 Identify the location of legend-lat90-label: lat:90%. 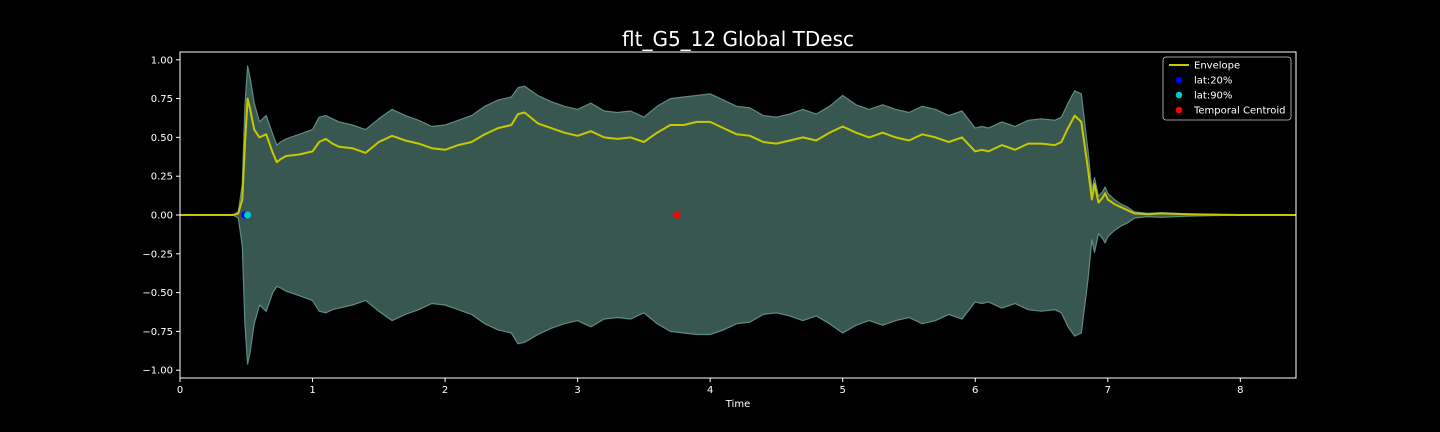
(1213, 96).